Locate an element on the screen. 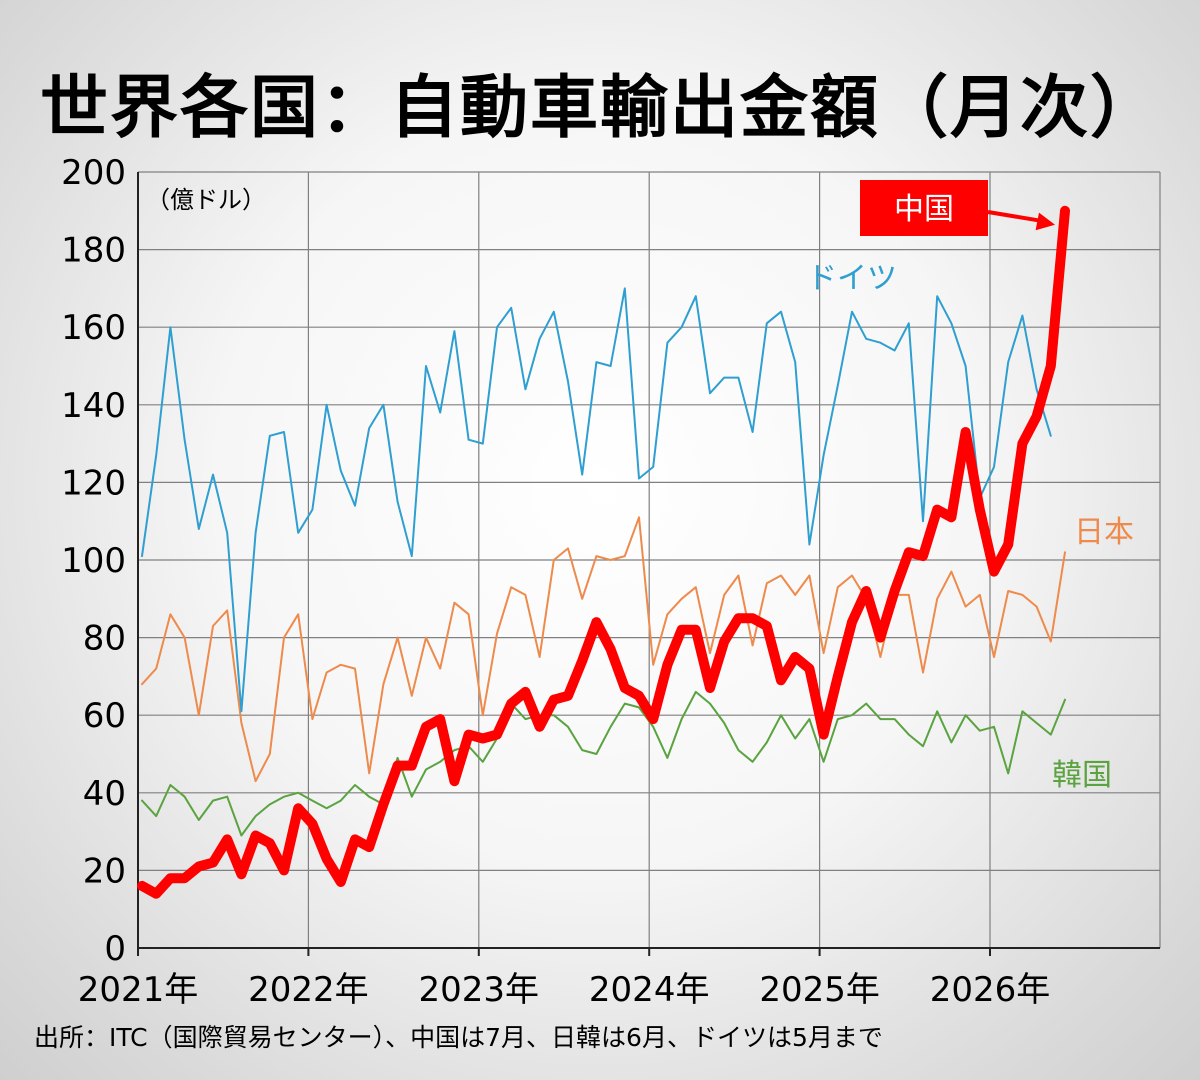 This screenshot has width=1200, height=1080. y-unit-label: （億ドル） is located at coordinates (206, 200).